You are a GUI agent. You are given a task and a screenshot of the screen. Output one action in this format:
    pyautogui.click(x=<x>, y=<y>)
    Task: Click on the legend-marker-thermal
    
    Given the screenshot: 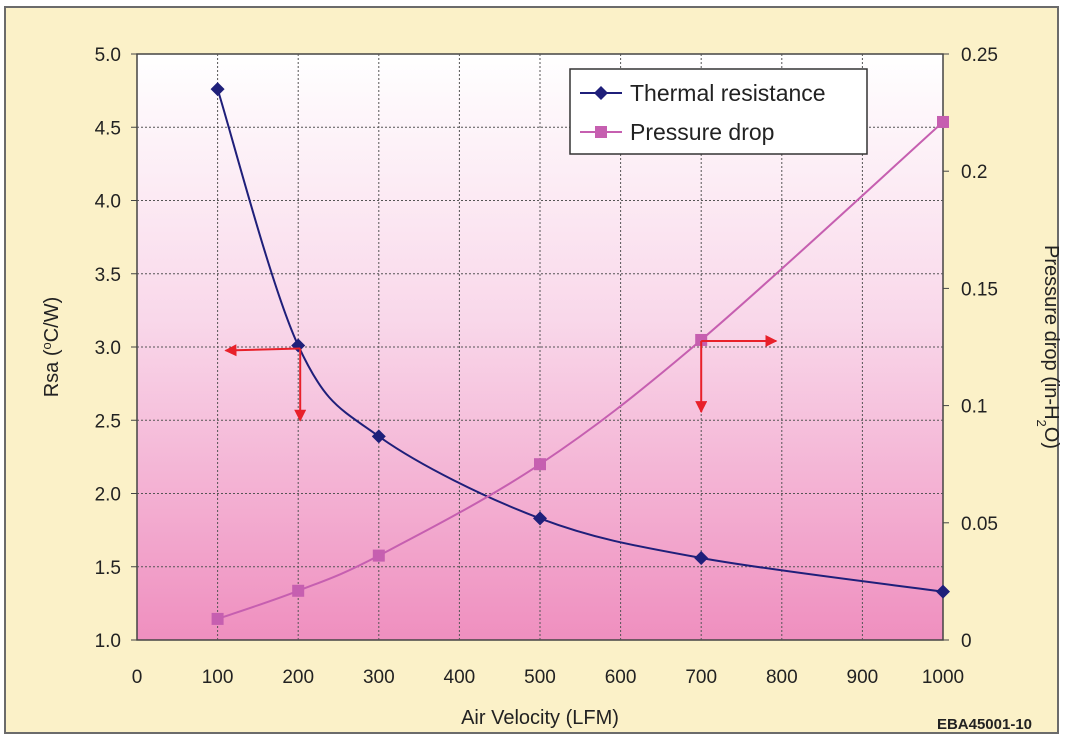 What is the action you would take?
    pyautogui.click(x=601, y=93)
    